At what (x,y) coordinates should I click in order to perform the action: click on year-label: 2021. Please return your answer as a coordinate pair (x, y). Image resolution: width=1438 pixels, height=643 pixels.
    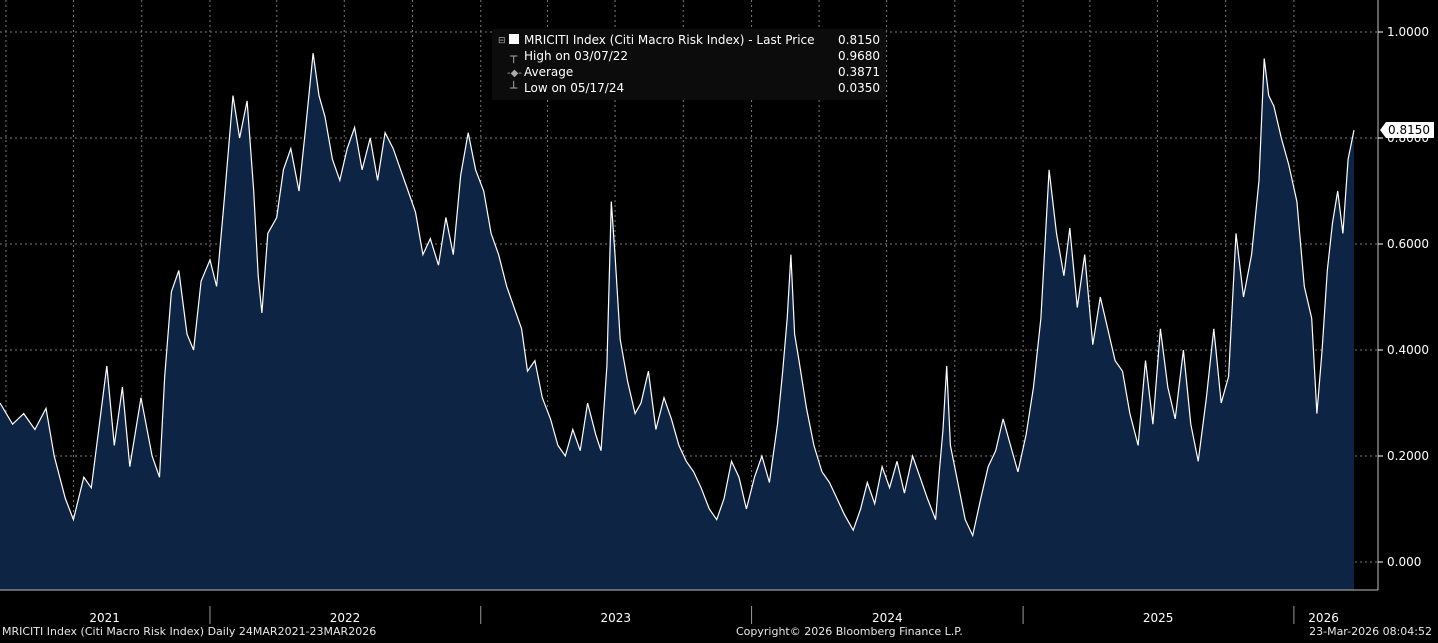
    Looking at the image, I should click on (104, 618).